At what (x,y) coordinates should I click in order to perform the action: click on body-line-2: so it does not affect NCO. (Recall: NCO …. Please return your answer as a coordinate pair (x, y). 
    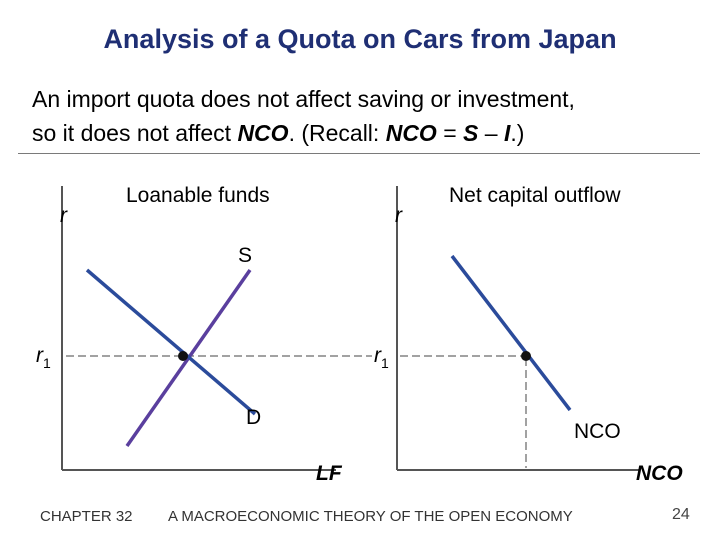
    Looking at the image, I should click on (362, 133).